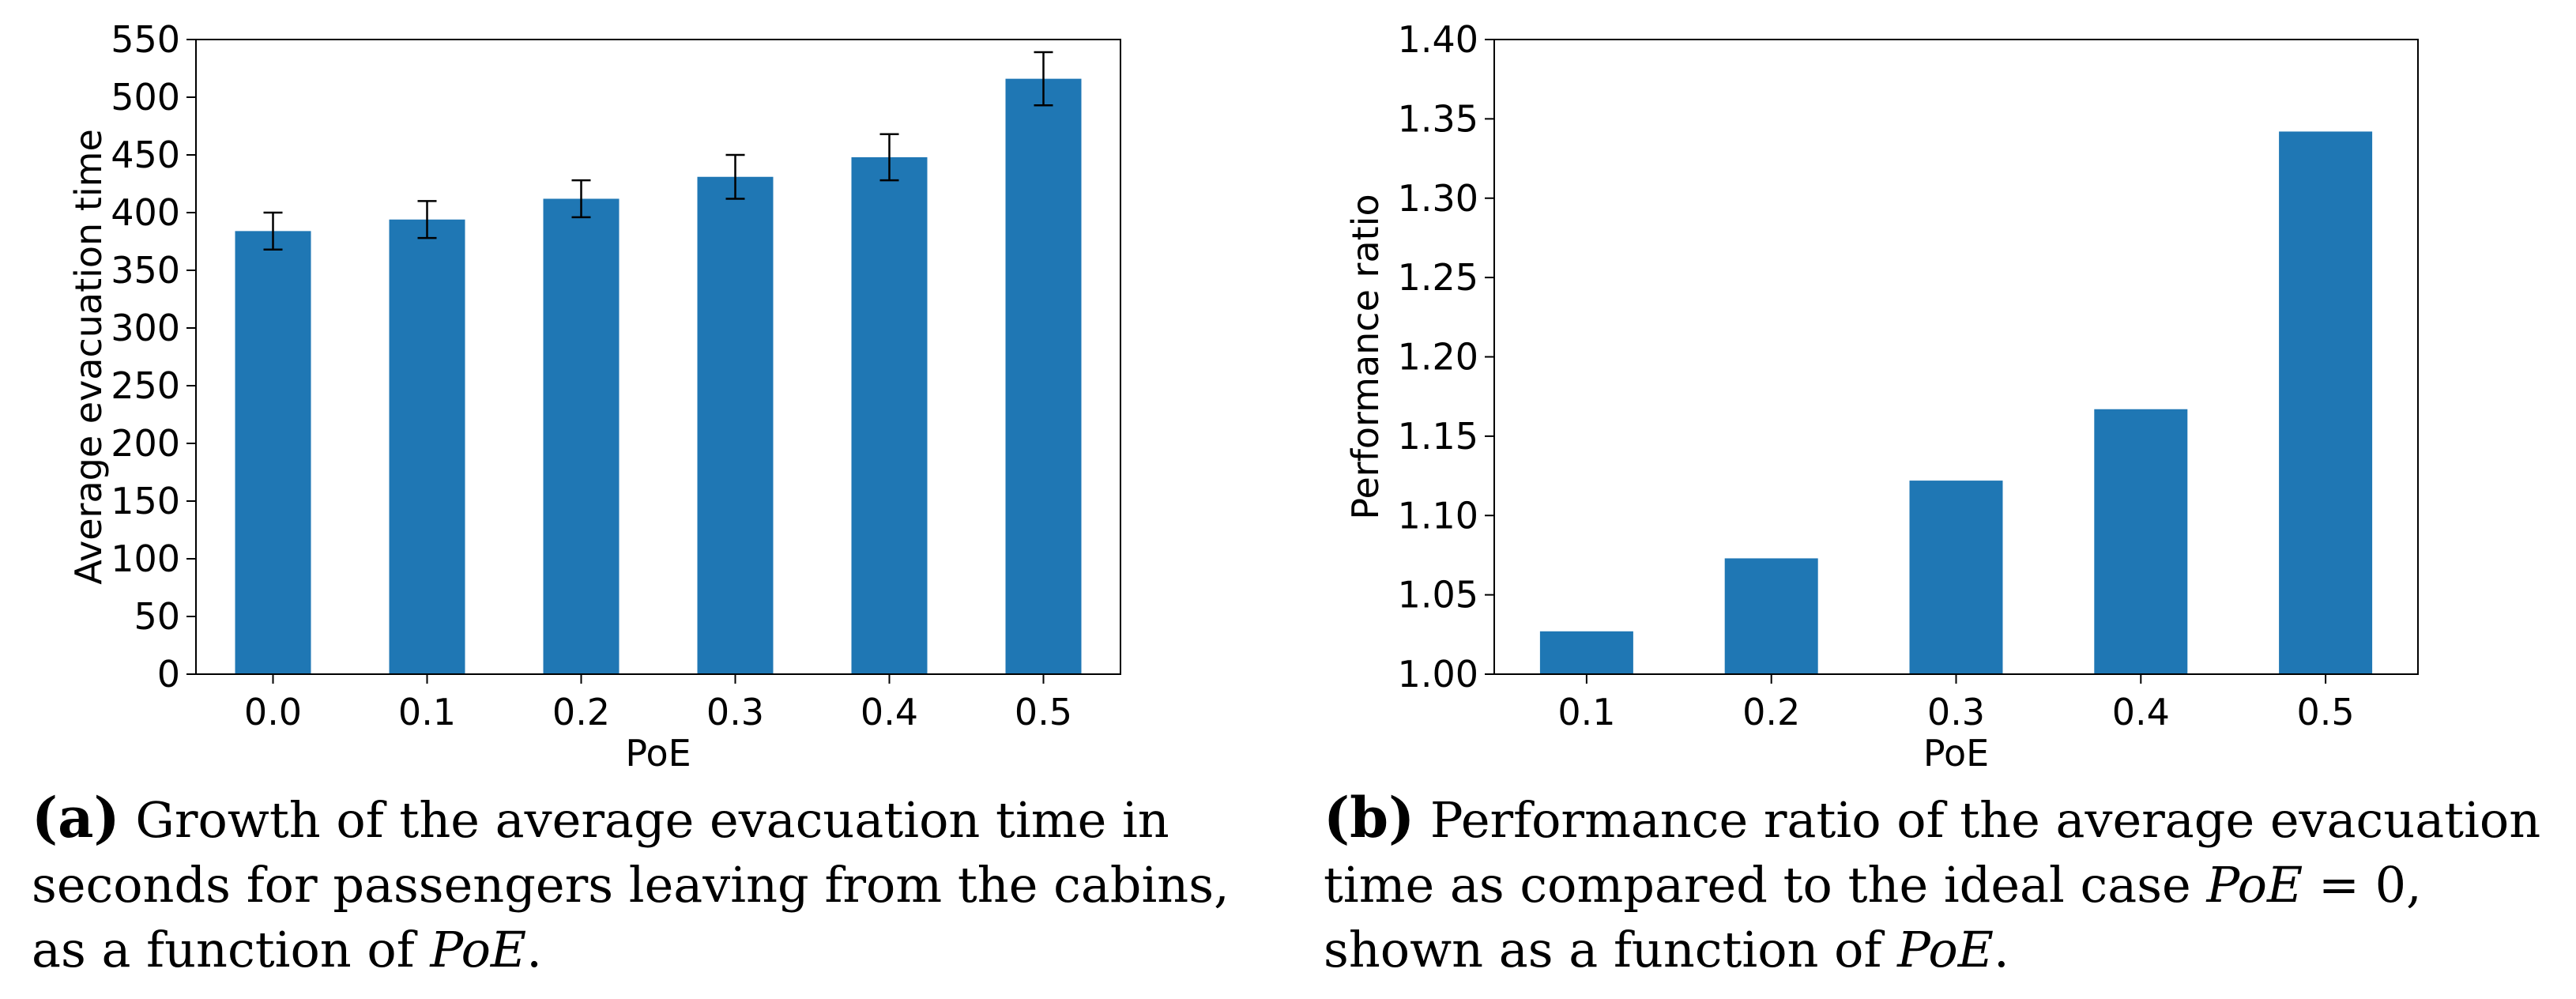 This screenshot has height=999, width=2576. I want to click on chart-b-ytick-label-4: 1.20, so click(1438, 357).